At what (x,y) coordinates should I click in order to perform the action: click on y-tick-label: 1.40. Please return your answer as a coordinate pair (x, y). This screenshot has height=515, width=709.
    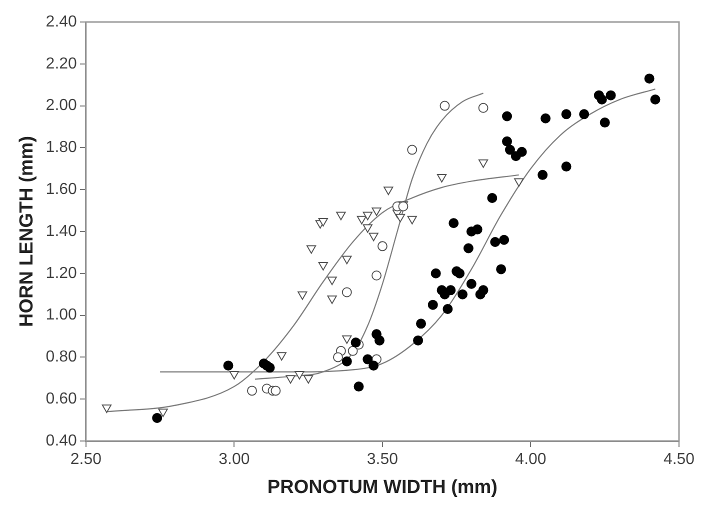
    Looking at the image, I should click on (62, 231).